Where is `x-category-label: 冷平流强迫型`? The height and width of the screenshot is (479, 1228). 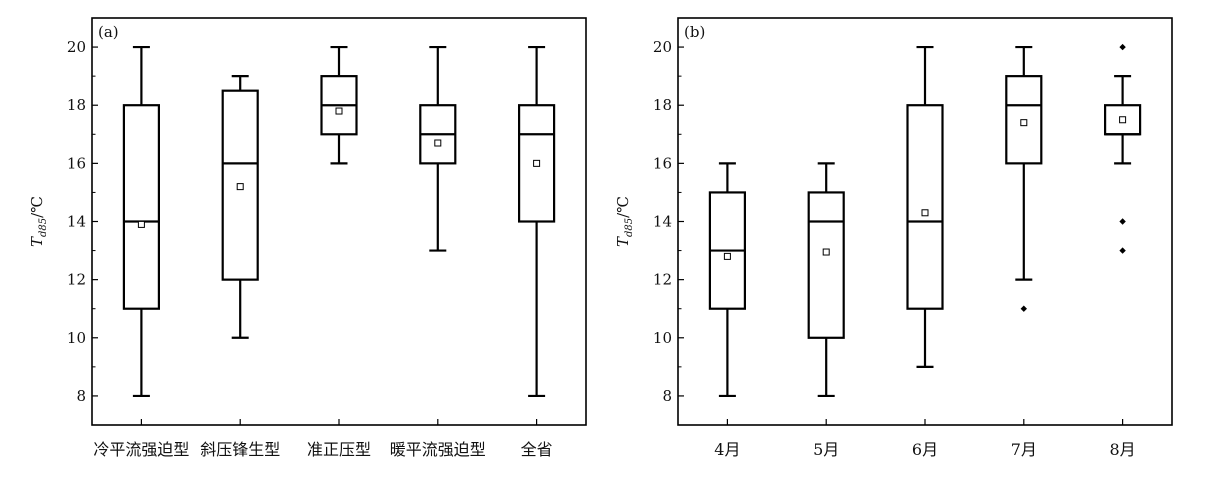
x-category-label: 冷平流强迫型 is located at coordinates (141, 449).